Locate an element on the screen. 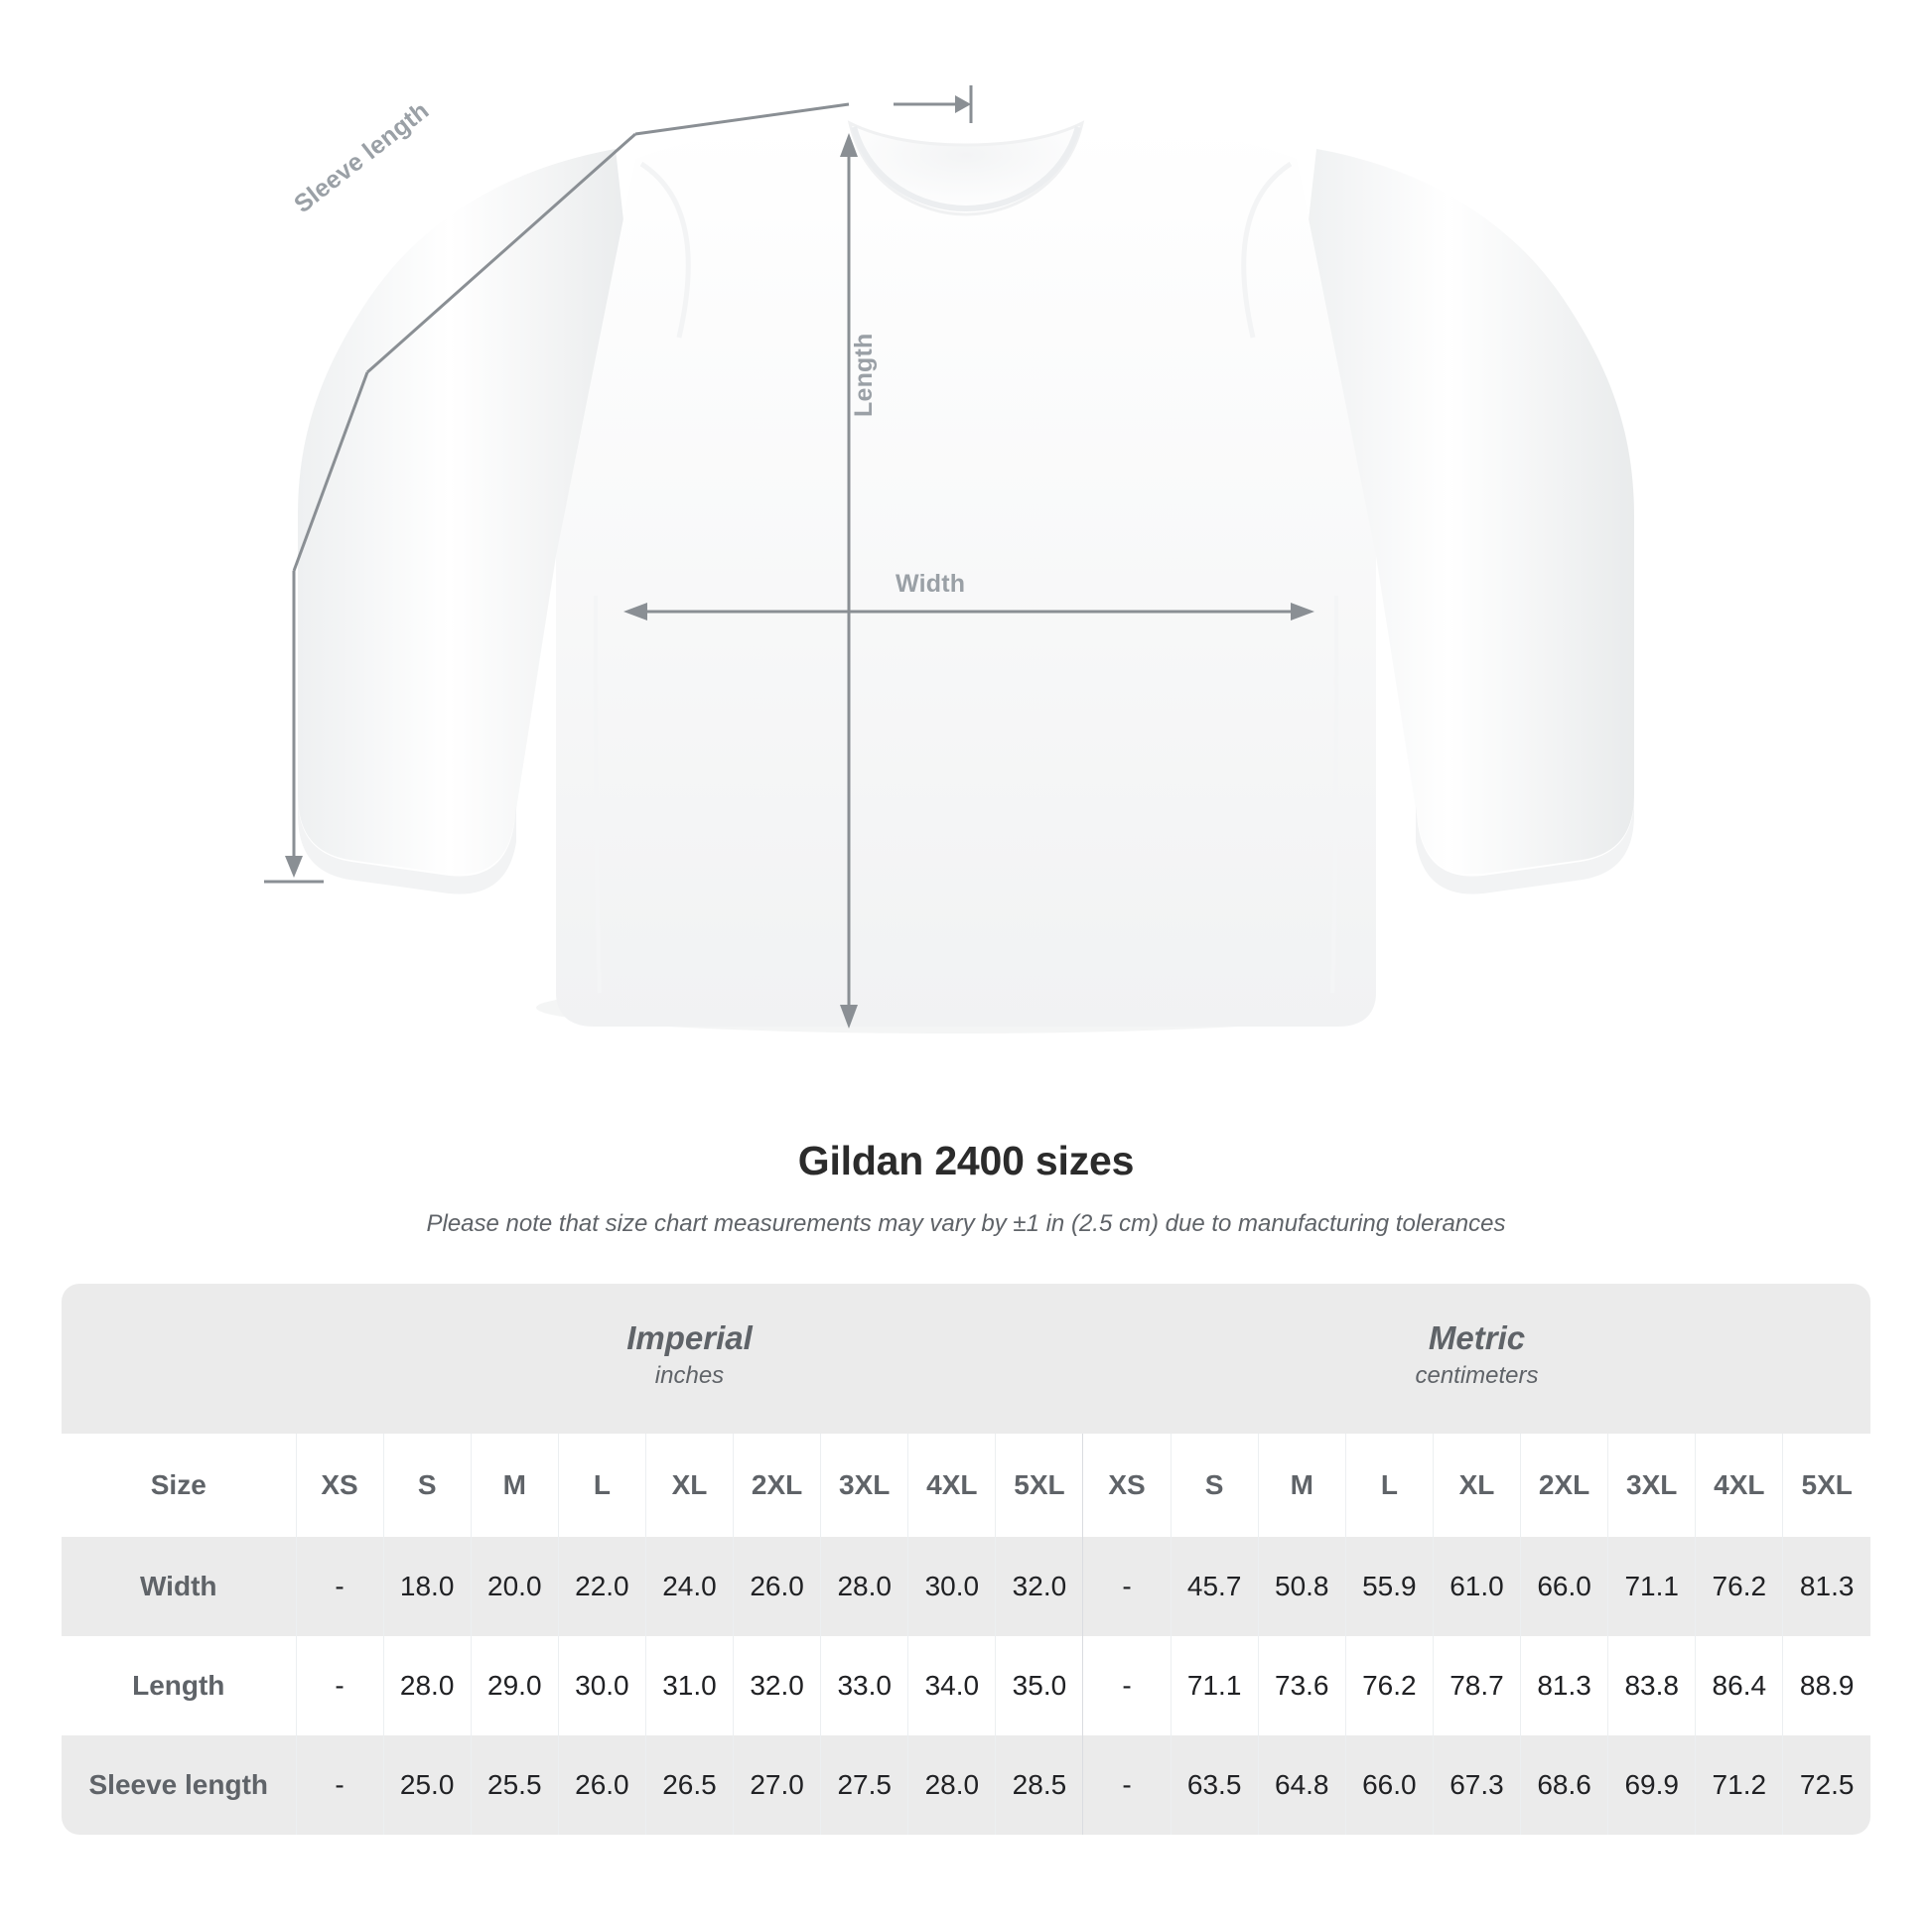  unit-group-row: Imperial inches Metric centimeters is located at coordinates (966, 1359).